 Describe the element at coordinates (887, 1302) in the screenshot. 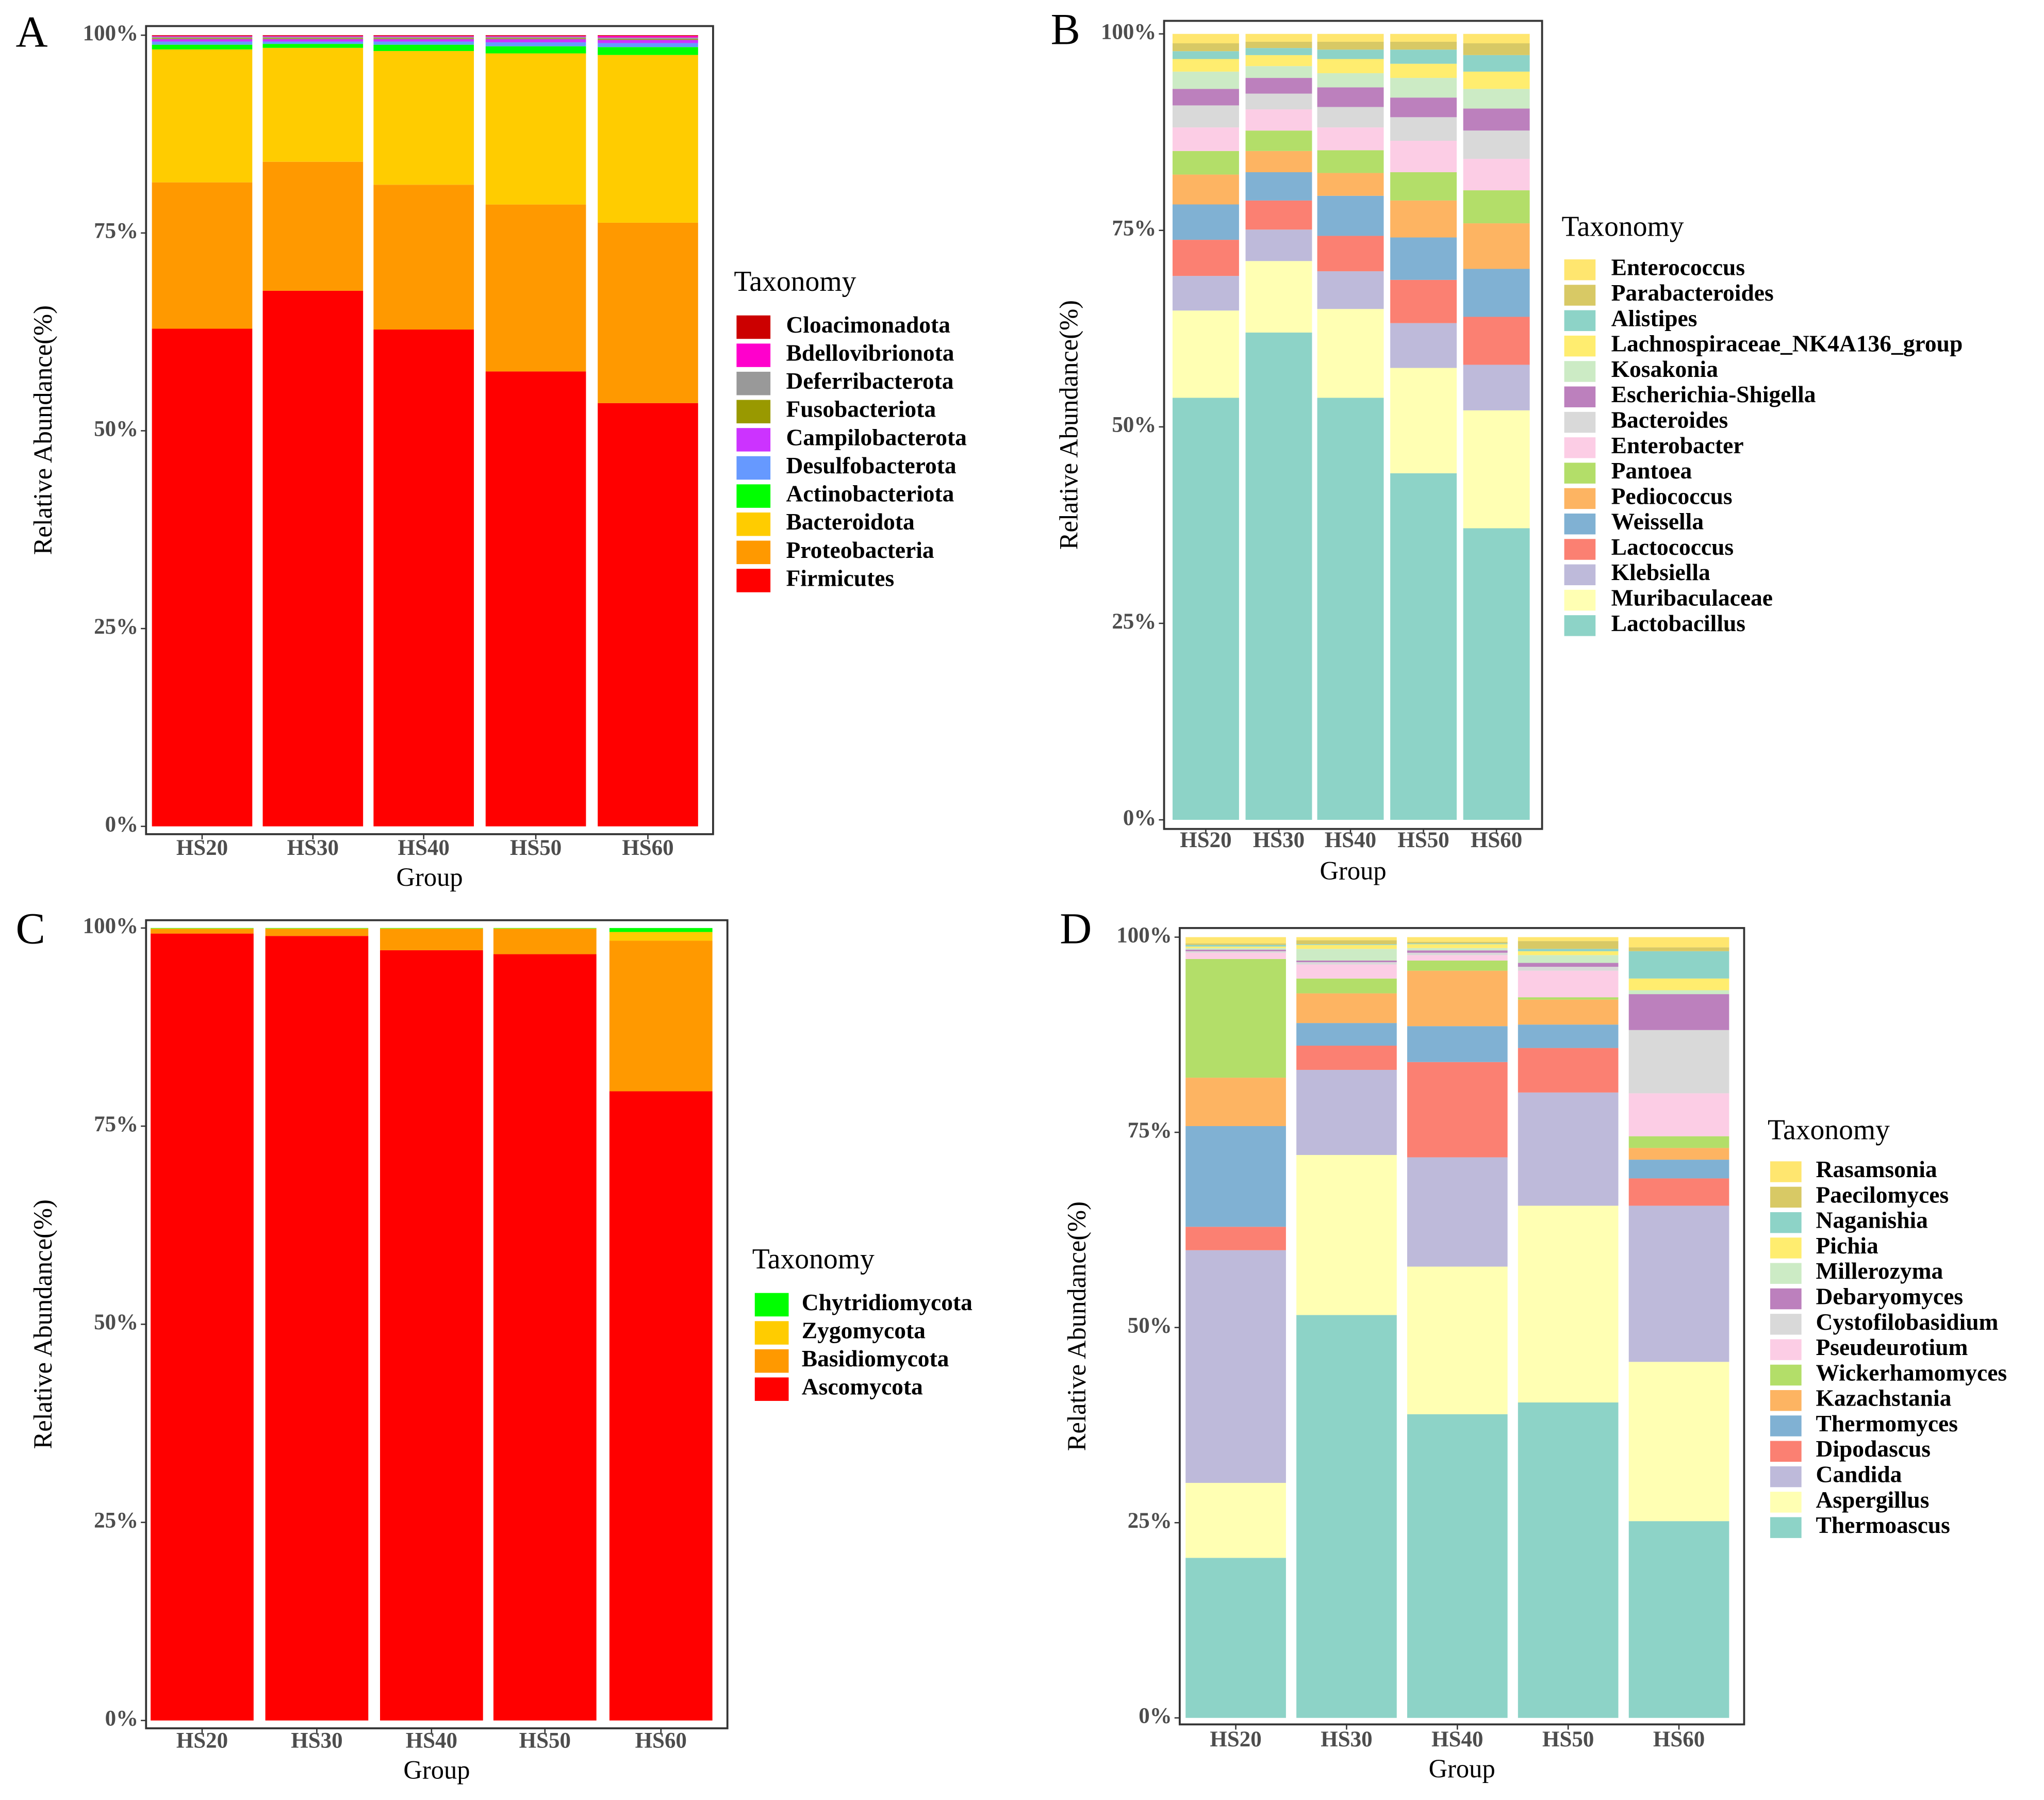

I see `legend-label: Chytridiomycota` at that location.